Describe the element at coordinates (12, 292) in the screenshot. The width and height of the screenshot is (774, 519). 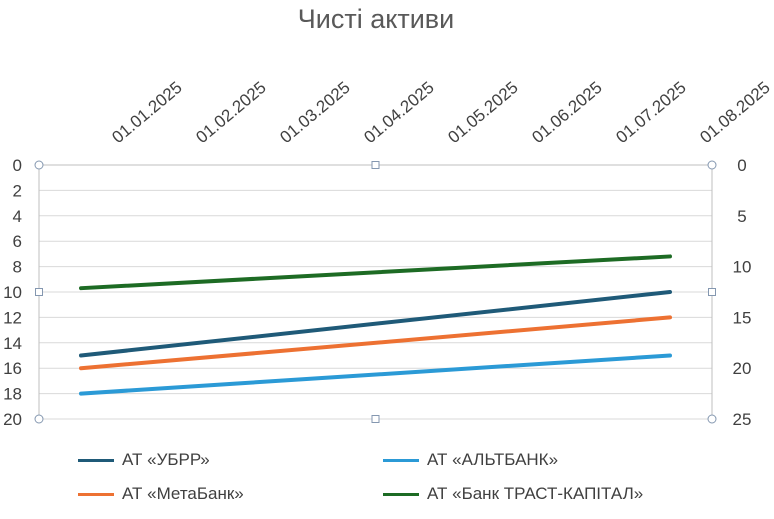
I see `y-tick-label-left: 10` at that location.